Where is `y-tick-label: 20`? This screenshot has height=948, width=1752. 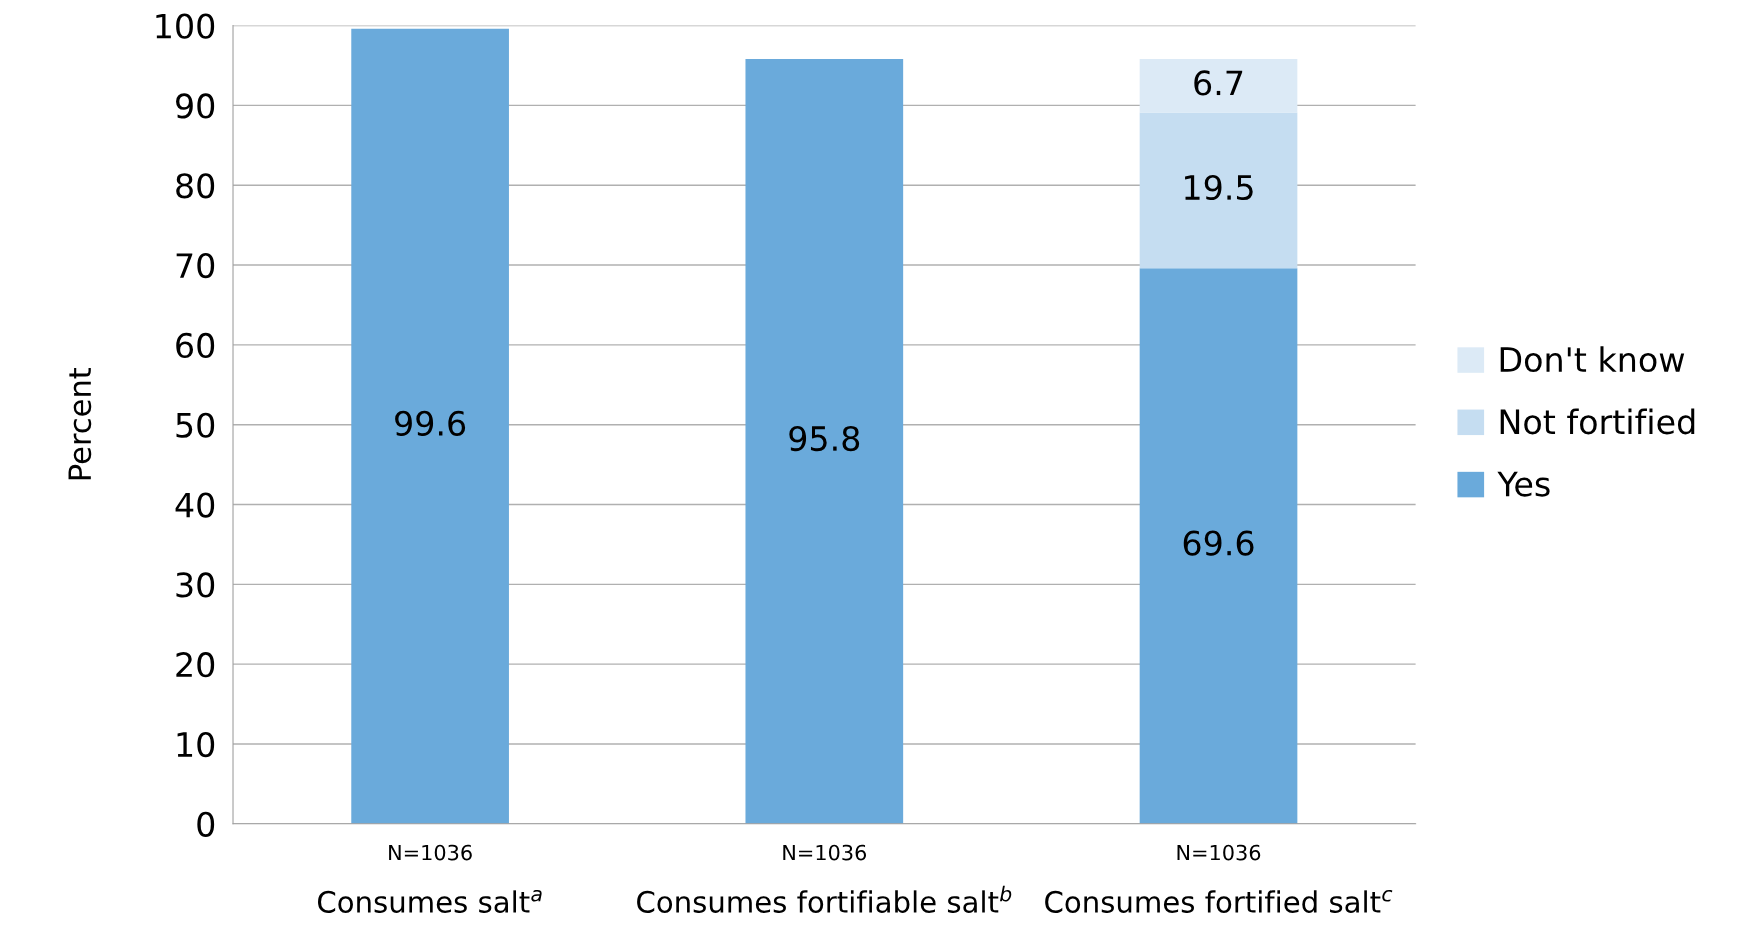
y-tick-label: 20 is located at coordinates (195, 665).